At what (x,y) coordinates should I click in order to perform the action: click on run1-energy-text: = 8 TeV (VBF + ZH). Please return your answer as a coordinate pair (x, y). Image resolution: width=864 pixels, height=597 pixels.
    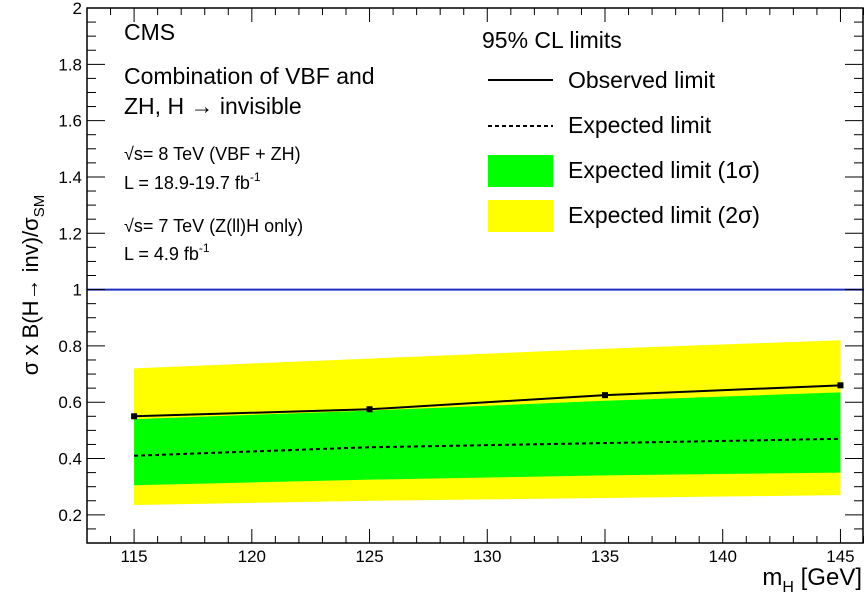
    Looking at the image, I should click on (222, 154).